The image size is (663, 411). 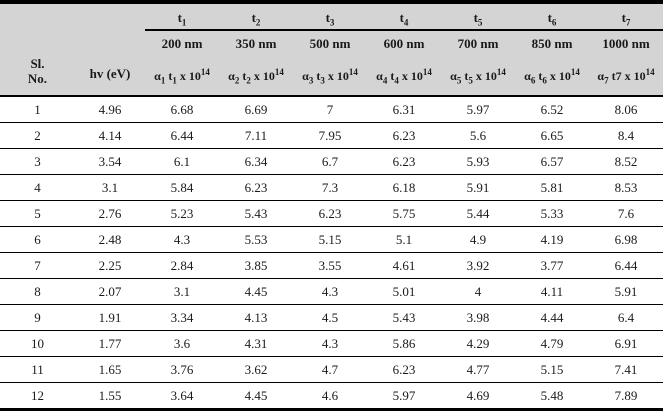 I want to click on col-header-t5-symbol: t5, so click(x=478, y=16).